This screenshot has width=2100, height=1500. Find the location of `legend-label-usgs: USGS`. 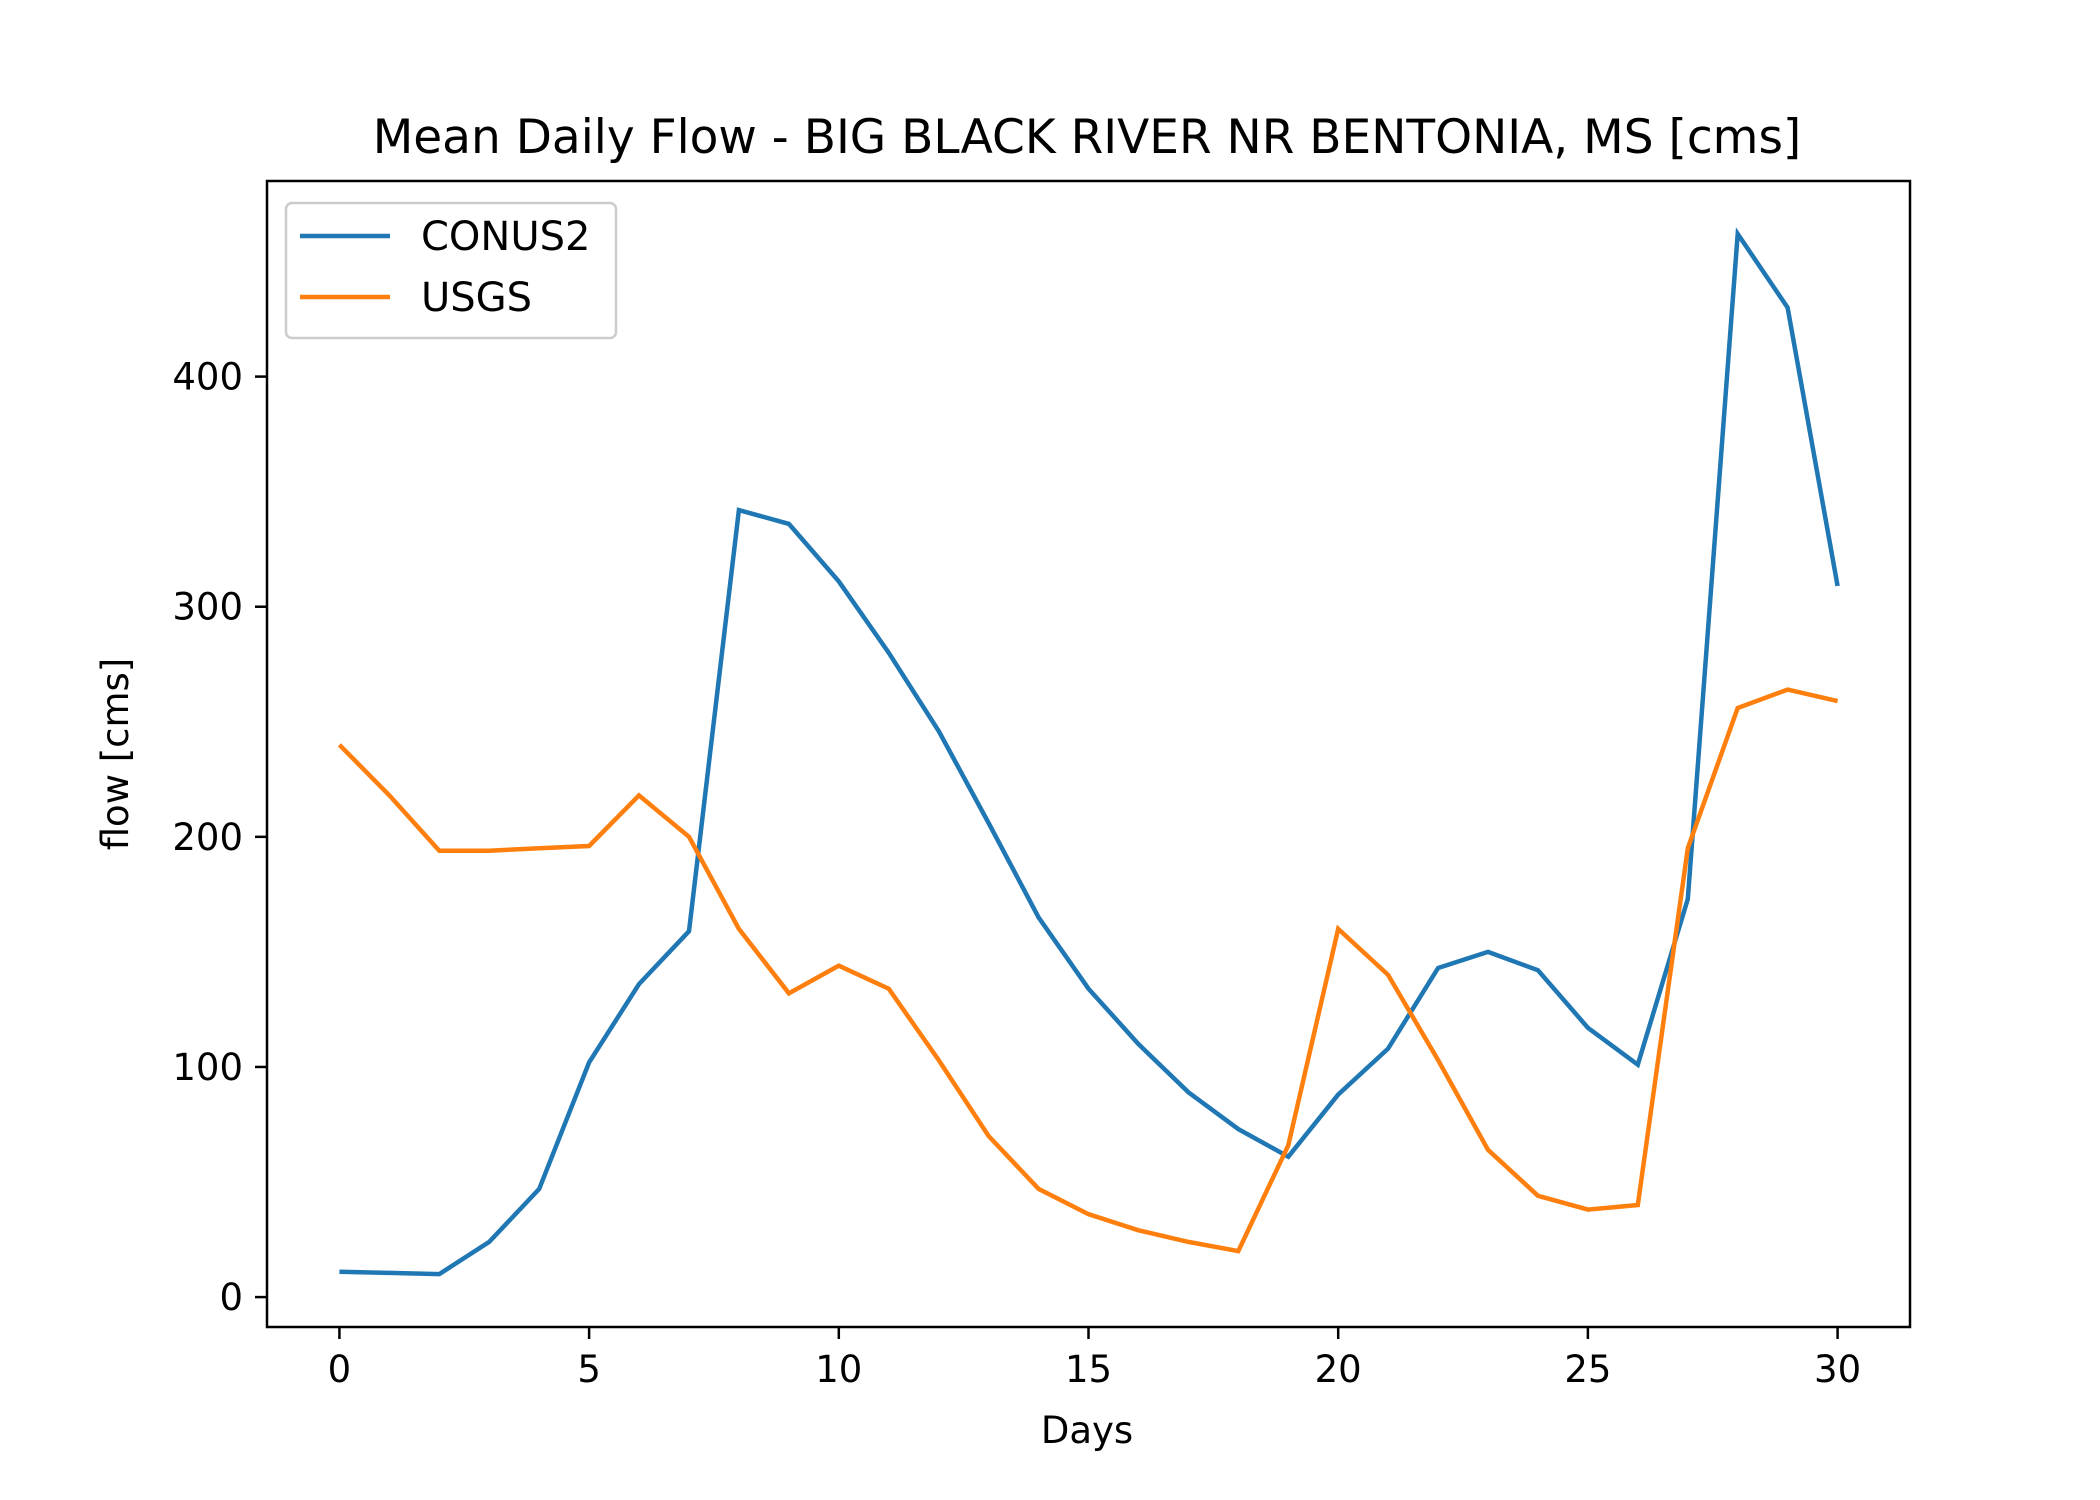

legend-label-usgs: USGS is located at coordinates (476, 298).